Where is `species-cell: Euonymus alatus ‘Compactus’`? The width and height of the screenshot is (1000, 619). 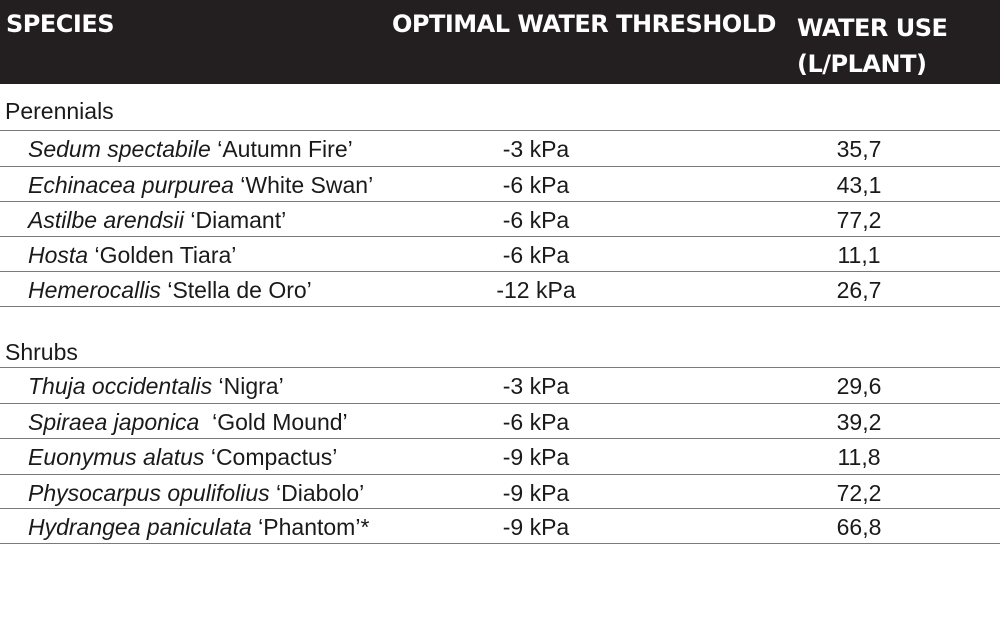 species-cell: Euonymus alatus ‘Compactus’ is located at coordinates (182, 457).